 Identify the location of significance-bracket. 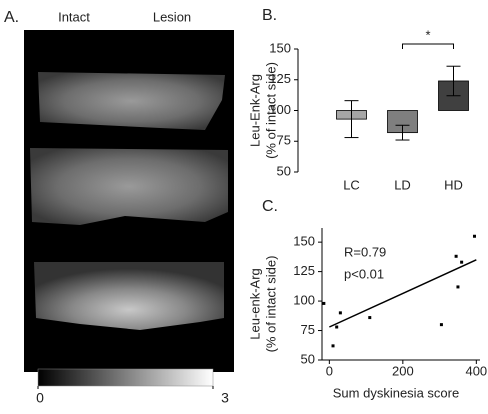
(428, 46).